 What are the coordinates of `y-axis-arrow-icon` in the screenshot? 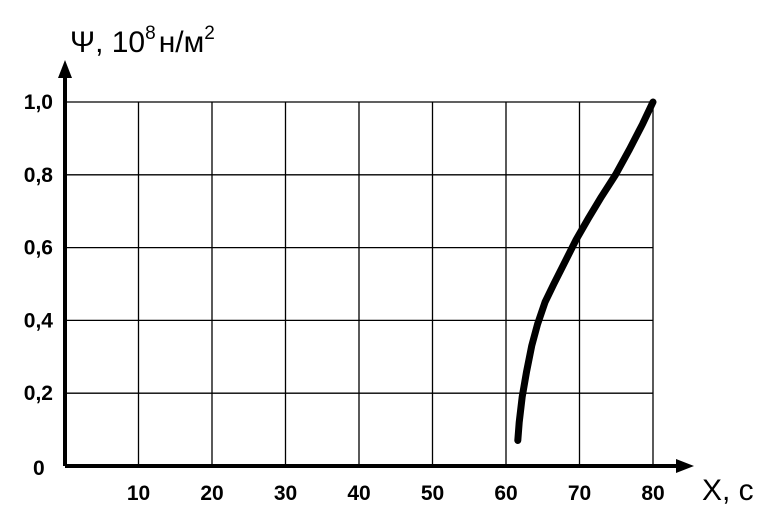 It's located at (65, 69).